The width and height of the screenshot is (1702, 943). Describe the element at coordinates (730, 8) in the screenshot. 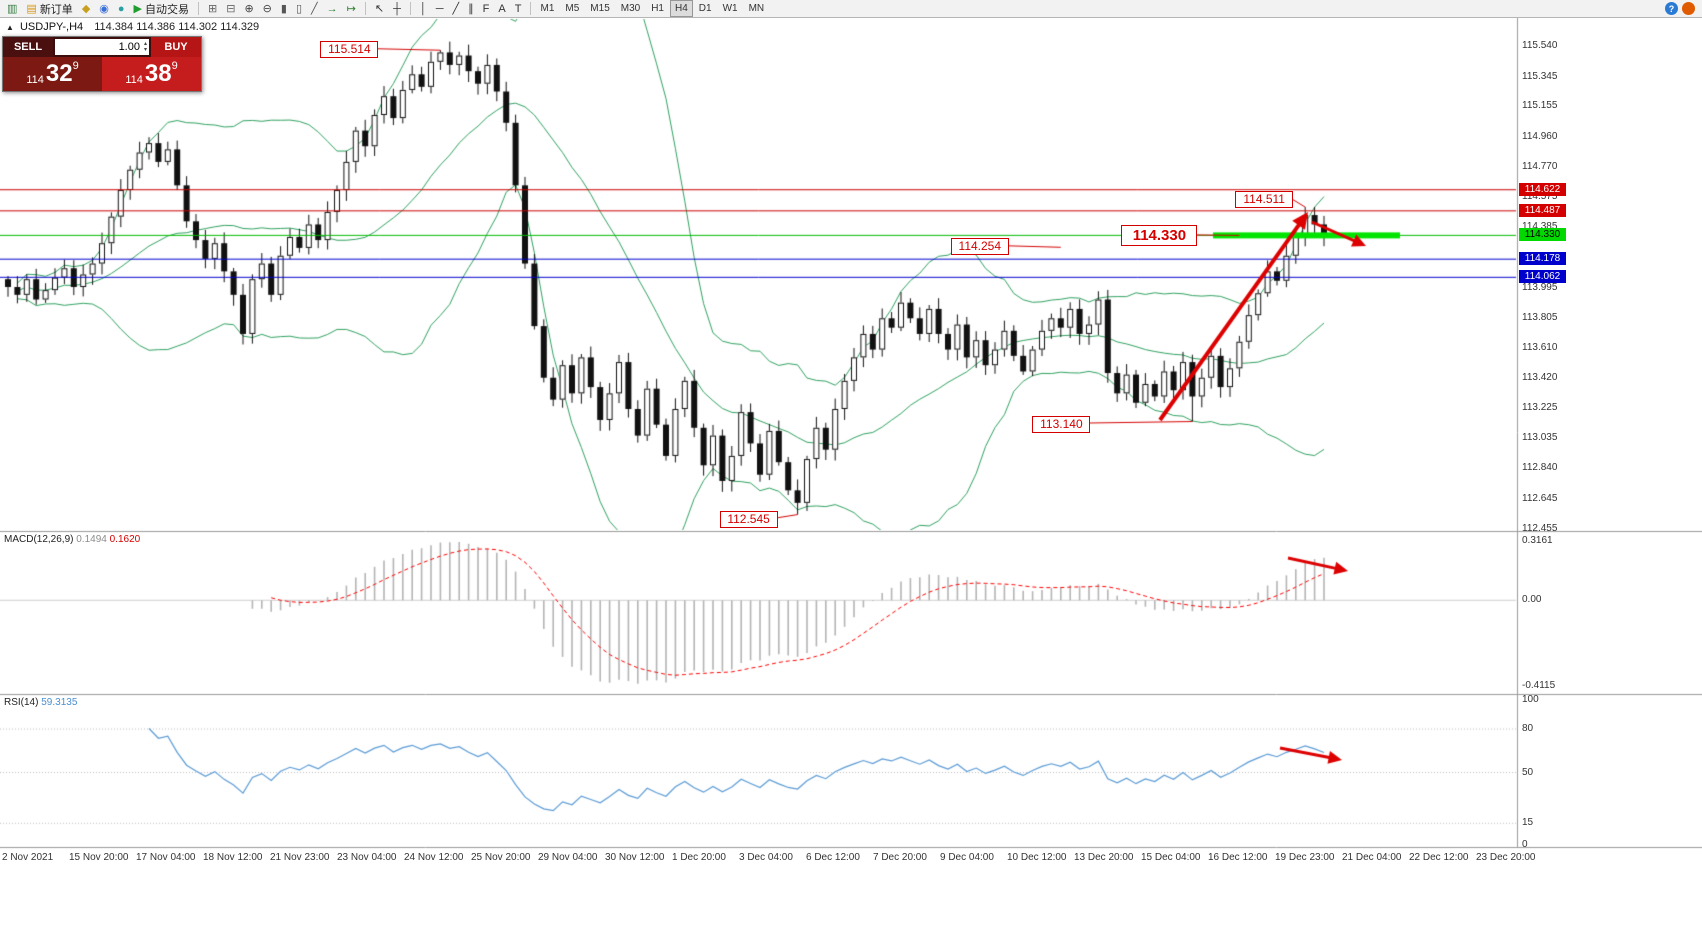

I see `timeframe-w1: W1` at that location.